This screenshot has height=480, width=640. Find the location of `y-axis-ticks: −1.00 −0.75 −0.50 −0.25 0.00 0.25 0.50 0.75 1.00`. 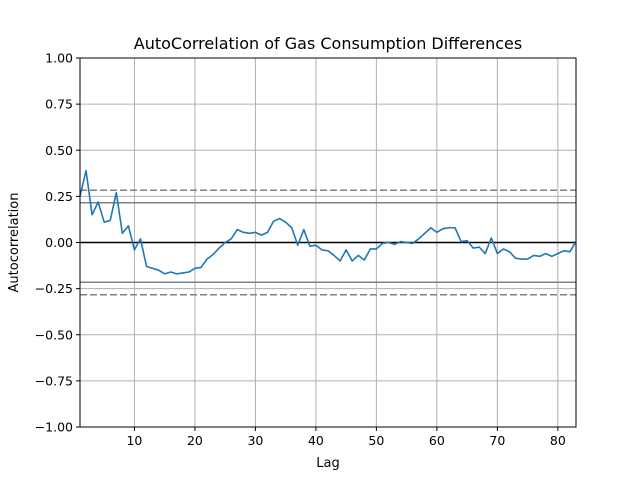

y-axis-ticks: −1.00 −0.75 −0.50 −0.25 0.00 0.25 0.50 0.75 1.00 is located at coordinates (57, 243).